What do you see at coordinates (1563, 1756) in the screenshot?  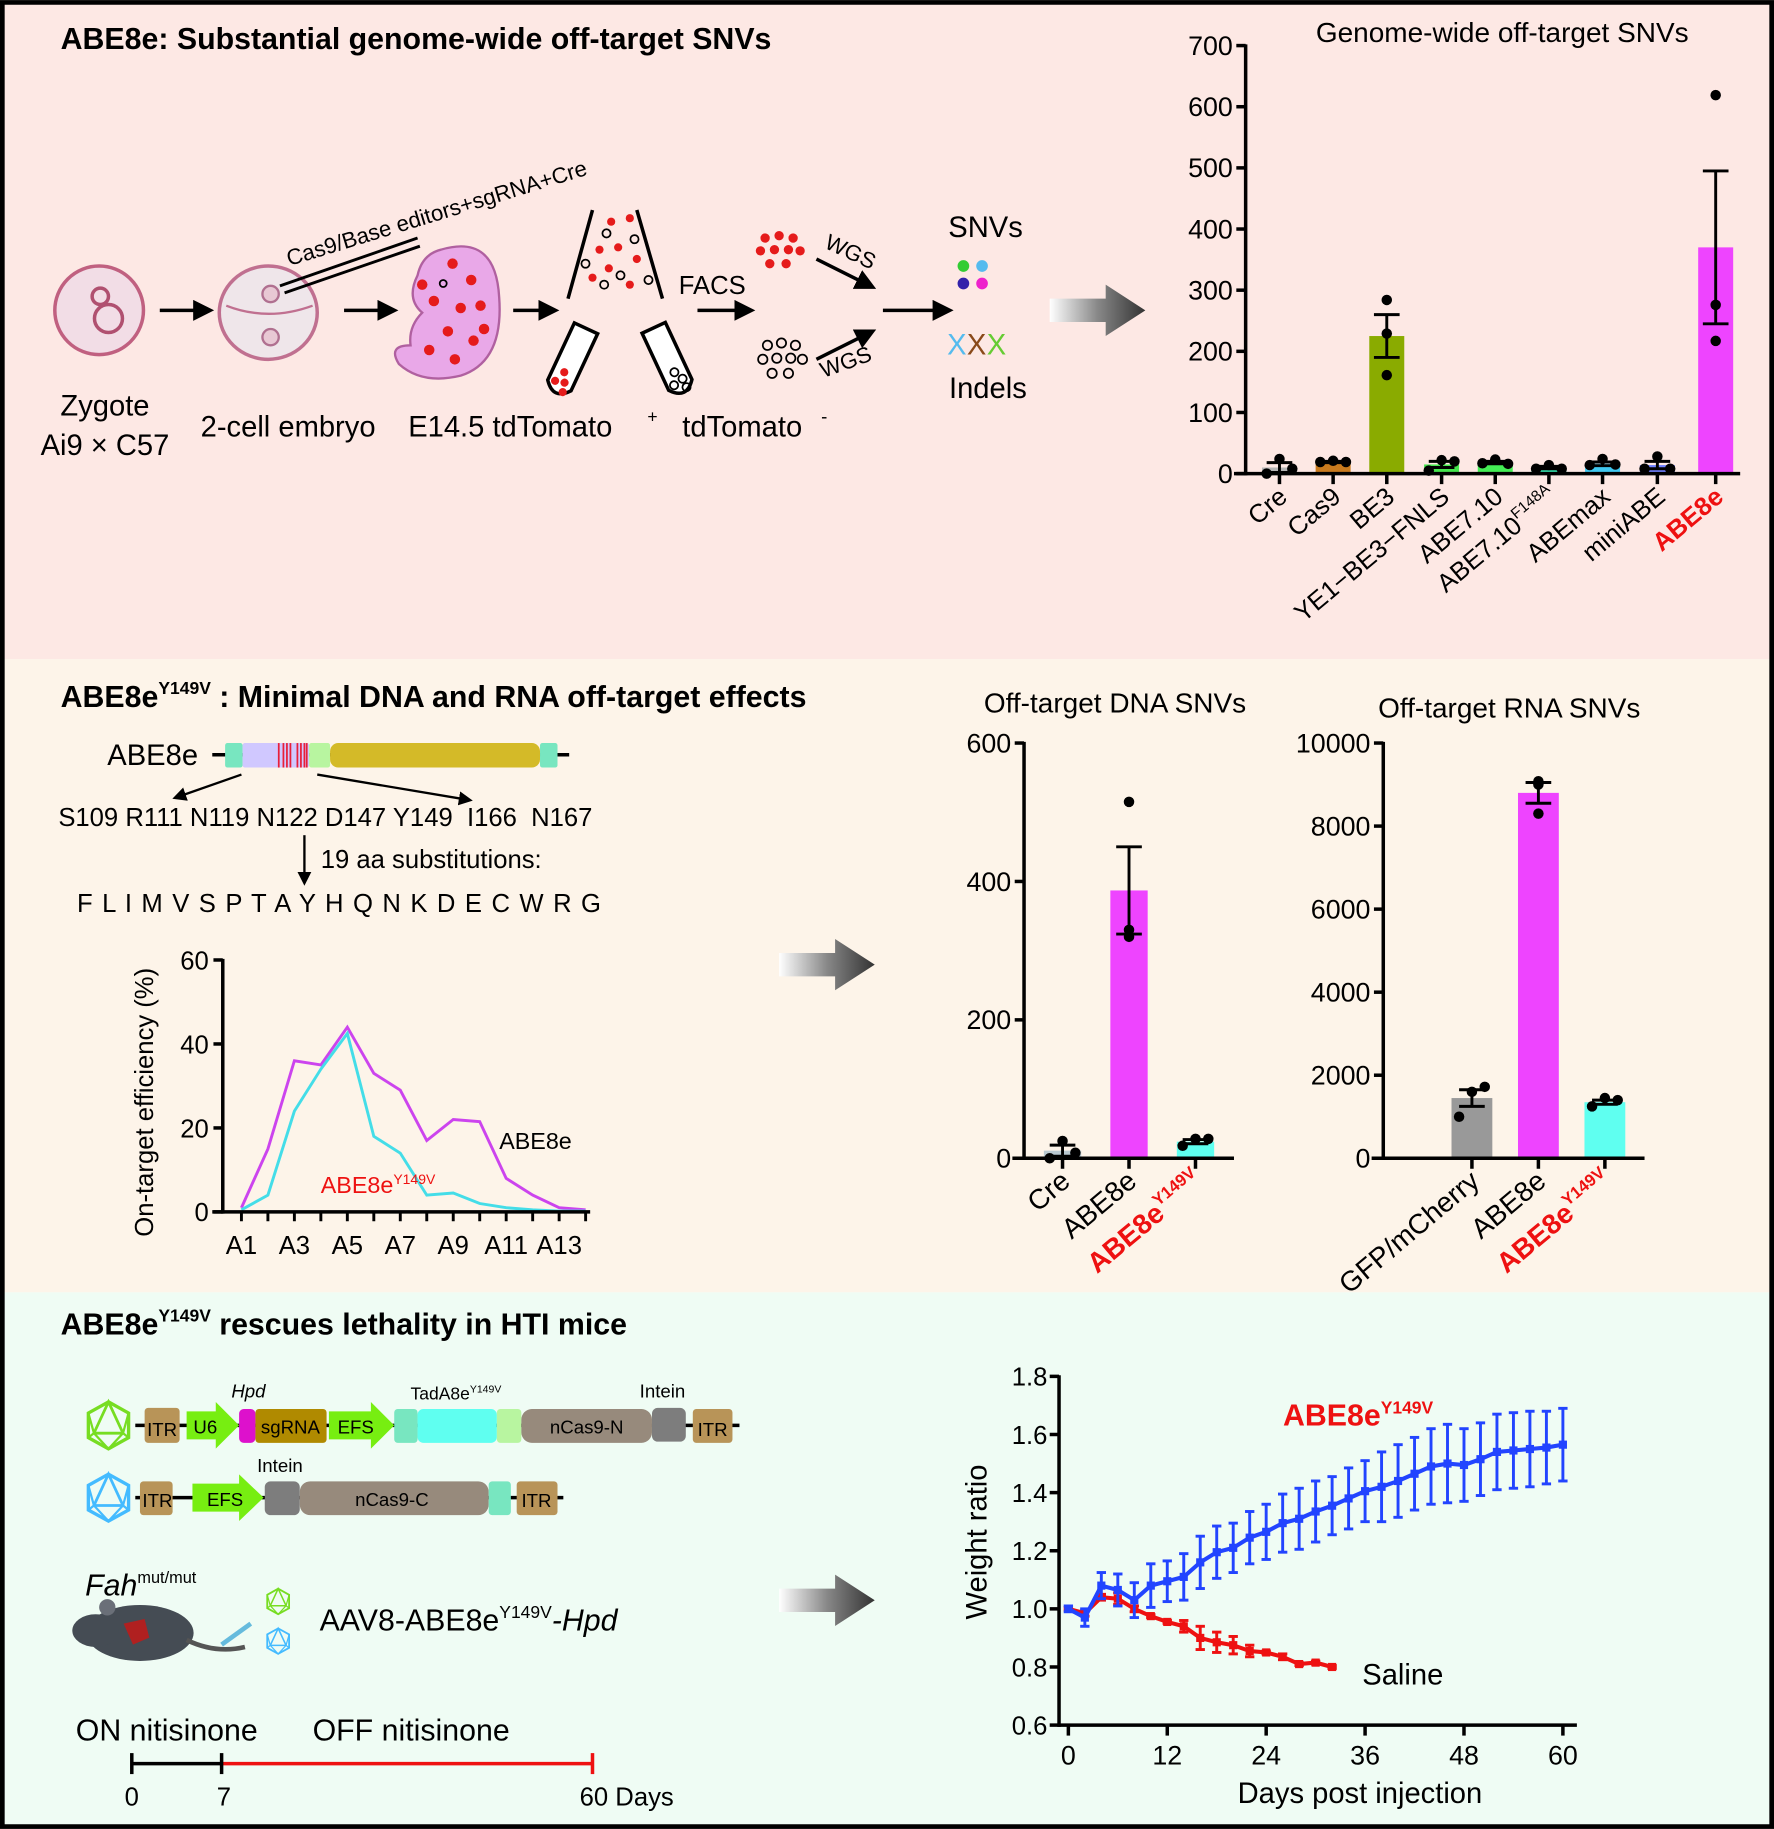 I see `x-tick-label: 60` at bounding box center [1563, 1756].